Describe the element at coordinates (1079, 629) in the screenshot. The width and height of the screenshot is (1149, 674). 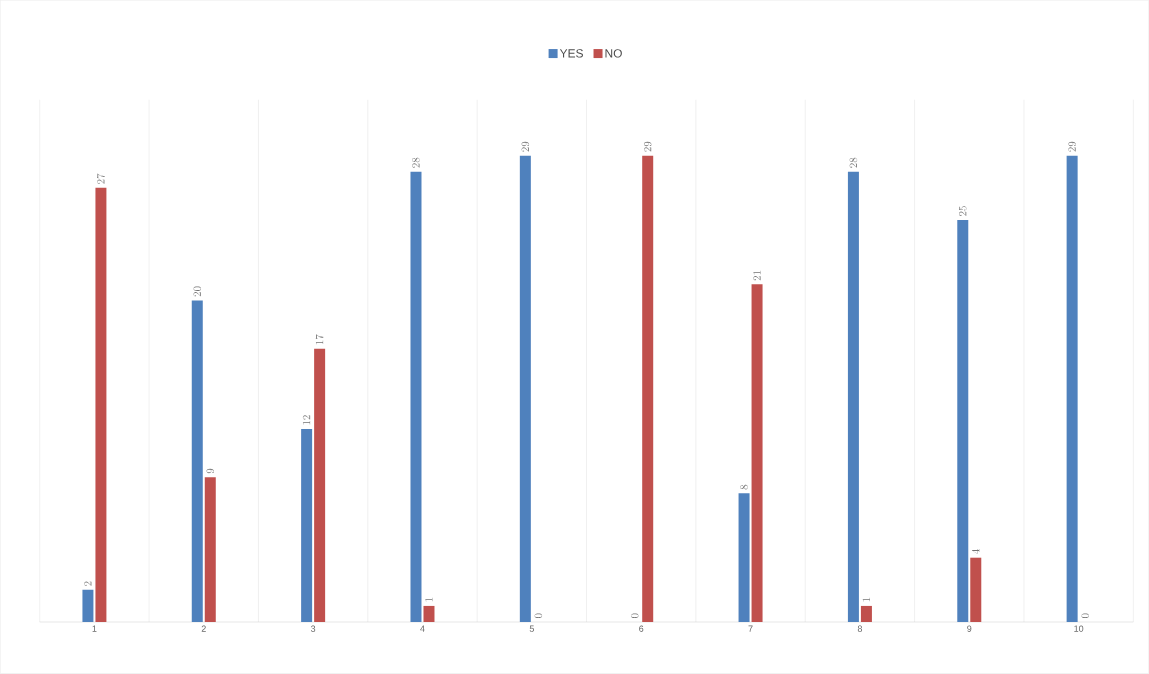
I see `x-tick-label: 10` at that location.